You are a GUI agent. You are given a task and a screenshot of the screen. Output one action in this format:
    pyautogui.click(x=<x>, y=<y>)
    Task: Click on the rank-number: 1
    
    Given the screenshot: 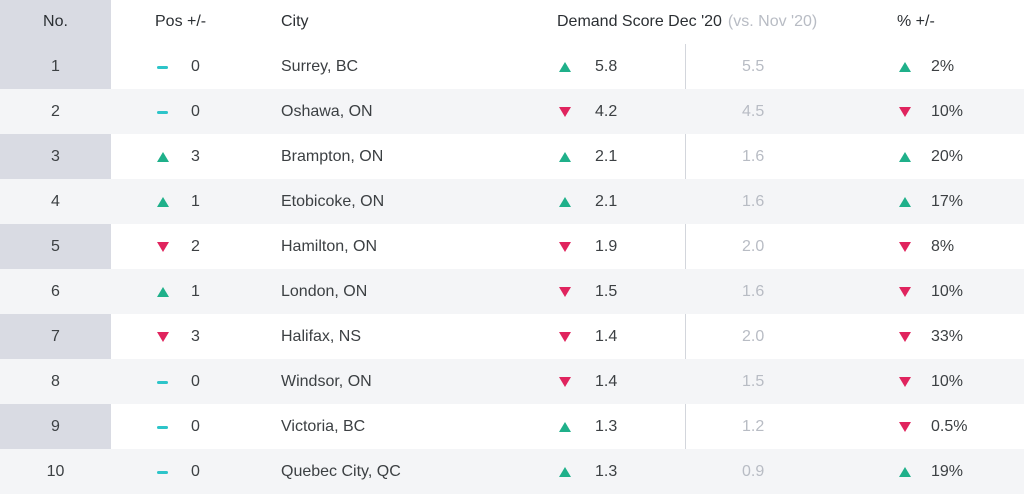 What is the action you would take?
    pyautogui.click(x=55, y=66)
    